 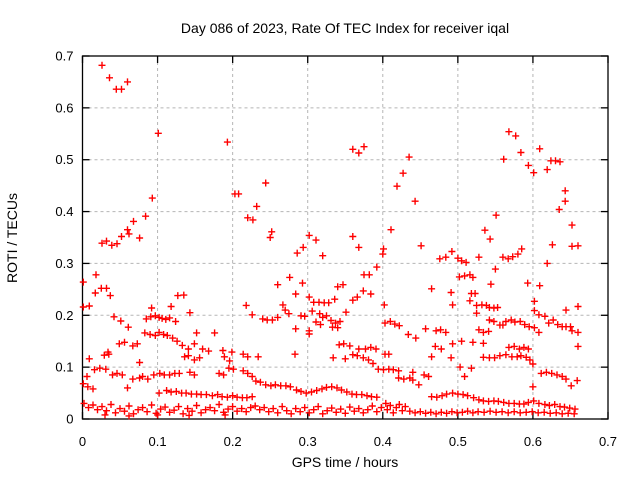 What do you see at coordinates (383, 441) in the screenshot?
I see `x-tick-label: 0.4` at bounding box center [383, 441].